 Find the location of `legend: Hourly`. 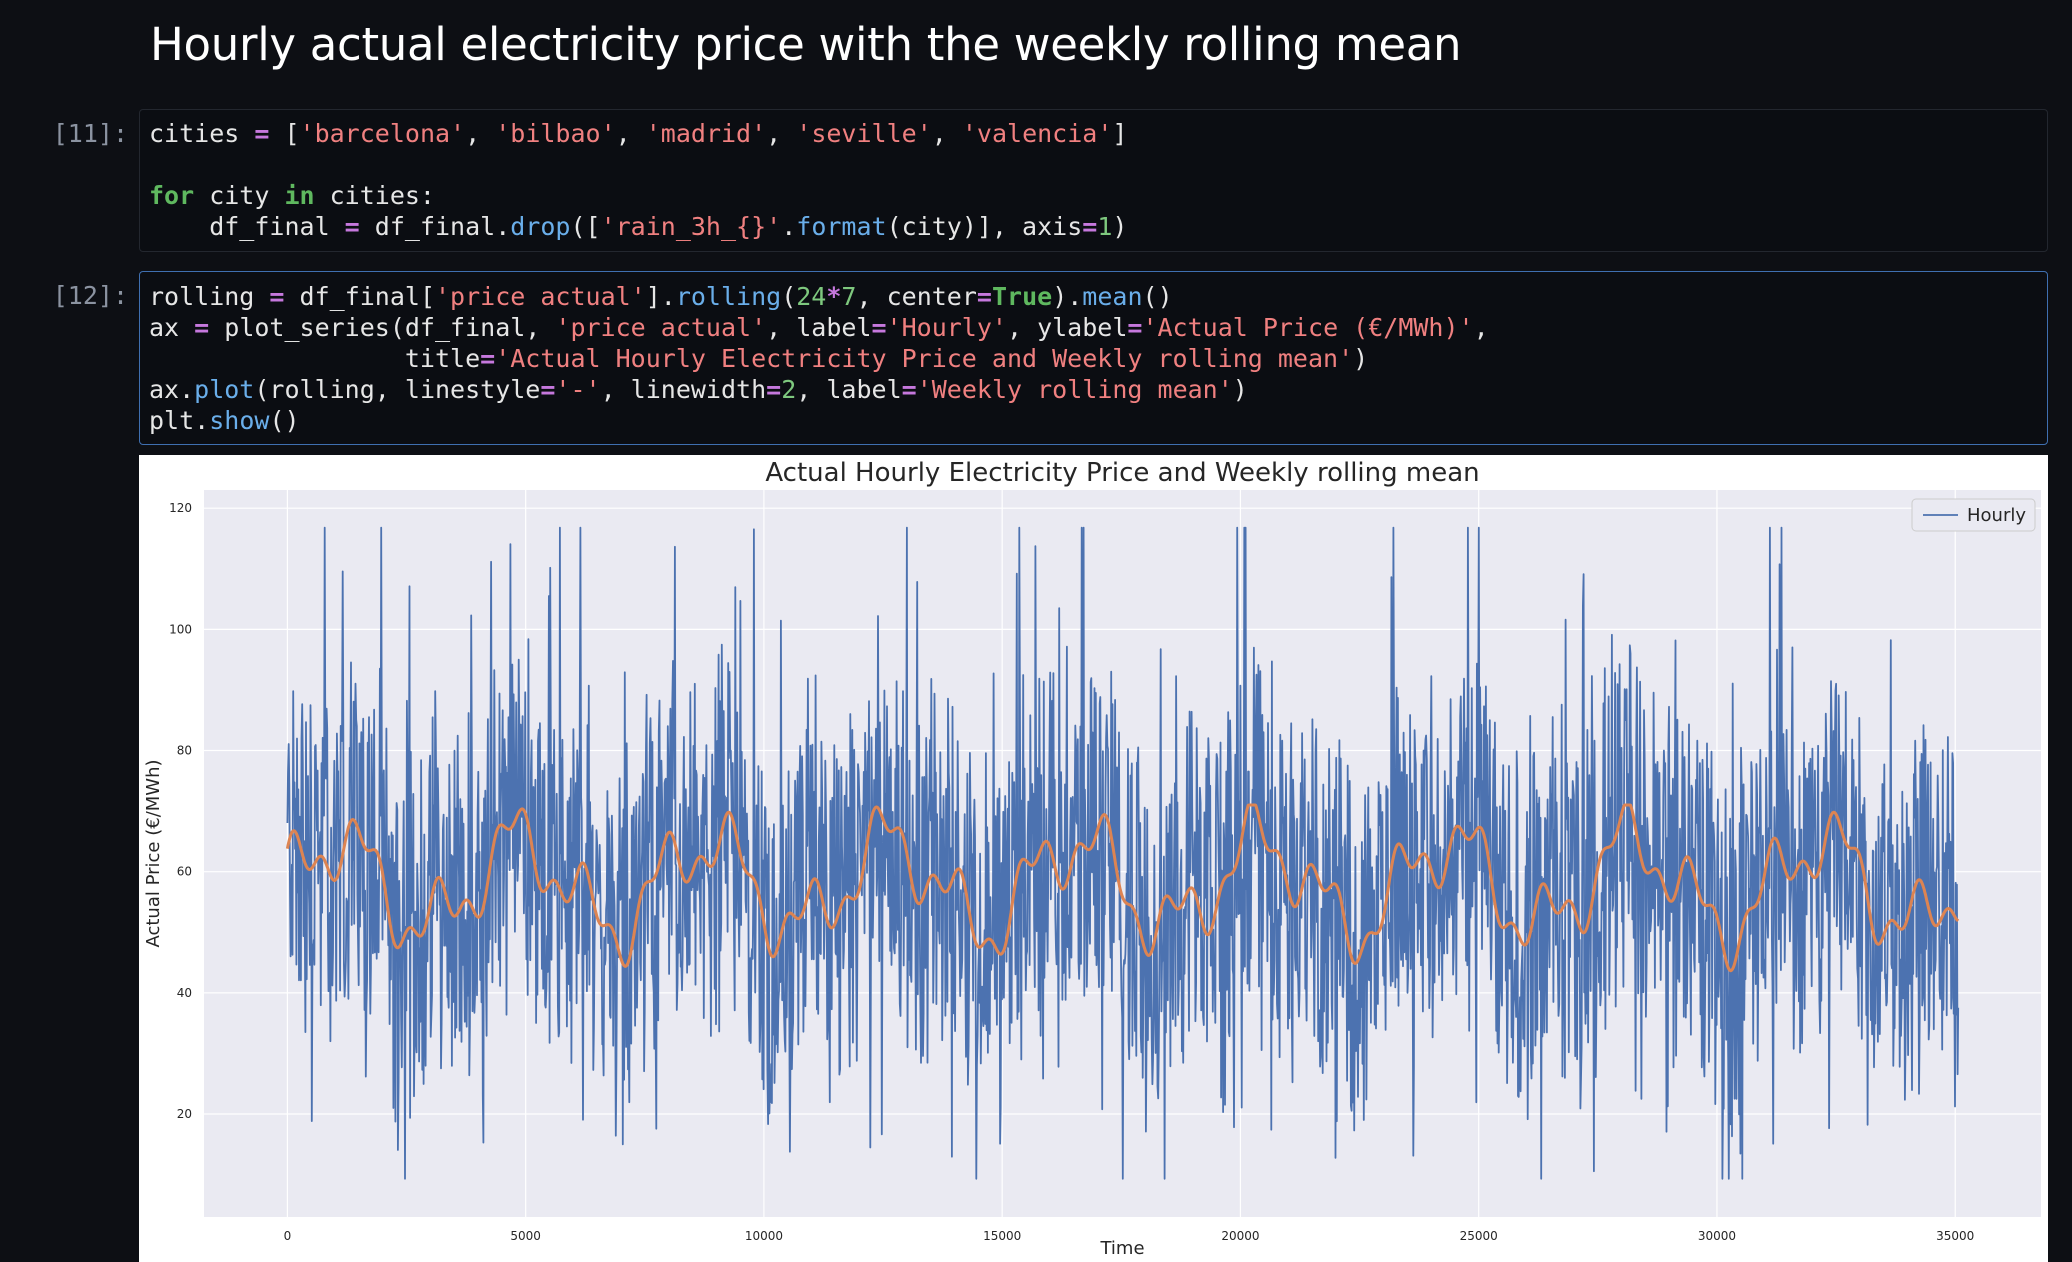

legend: Hourly is located at coordinates (1973, 515).